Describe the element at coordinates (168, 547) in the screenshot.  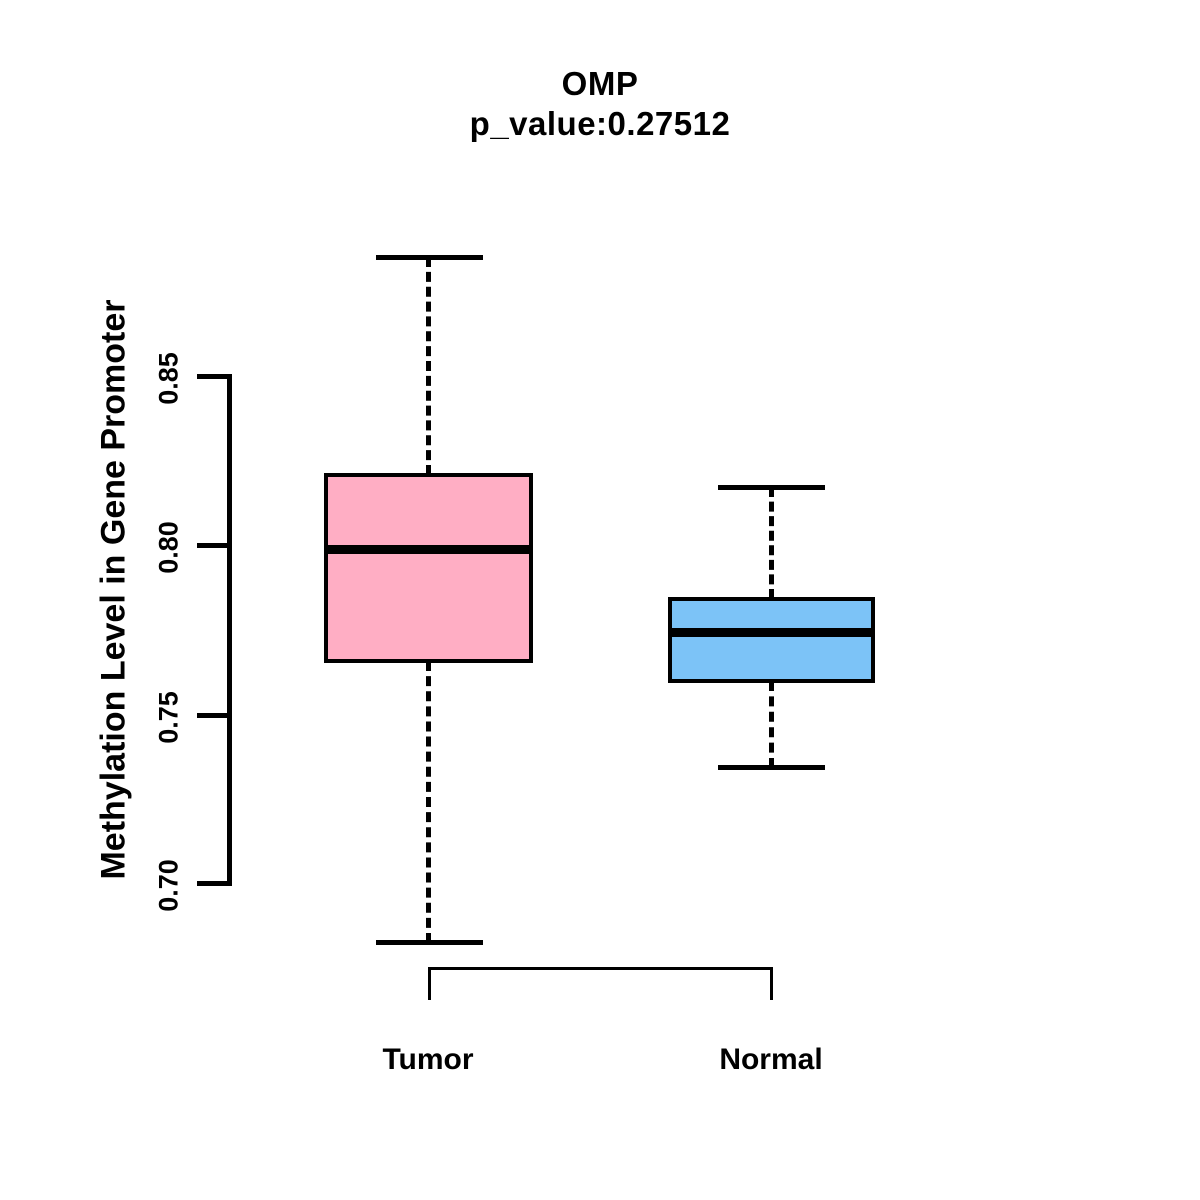
I see `y-tick-label-0.80: 0.80` at that location.